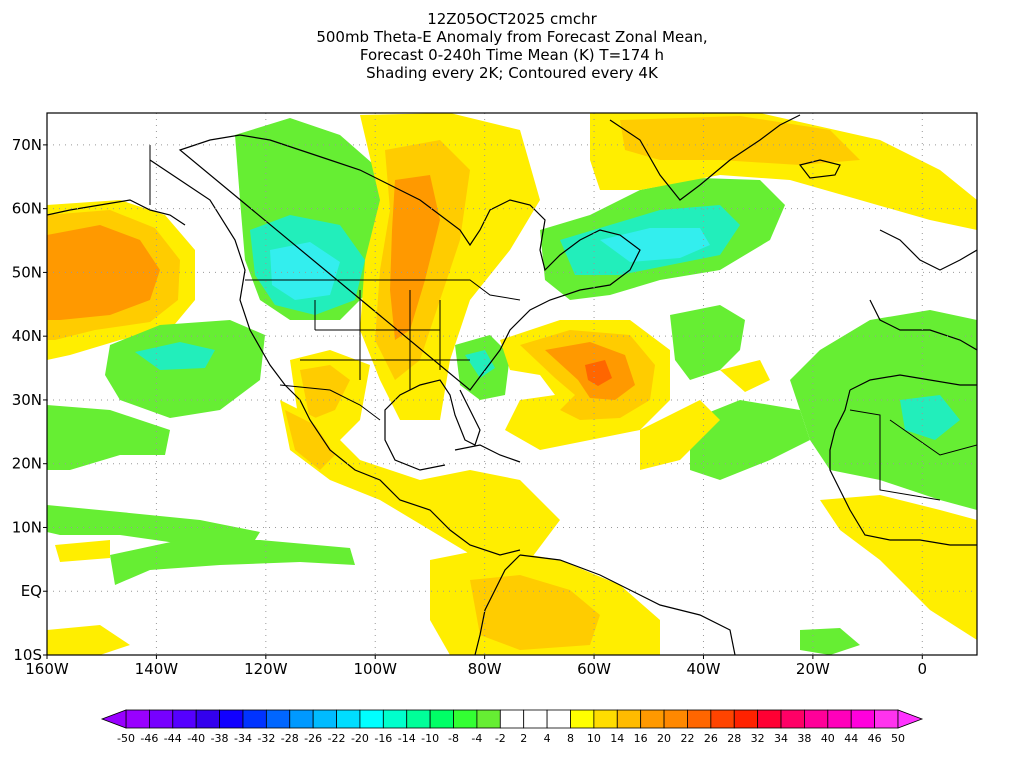 Image resolution: width=1024 pixels, height=768 pixels. Describe the element at coordinates (383, 290) in the screenshot. I see `border-us-canada` at that location.